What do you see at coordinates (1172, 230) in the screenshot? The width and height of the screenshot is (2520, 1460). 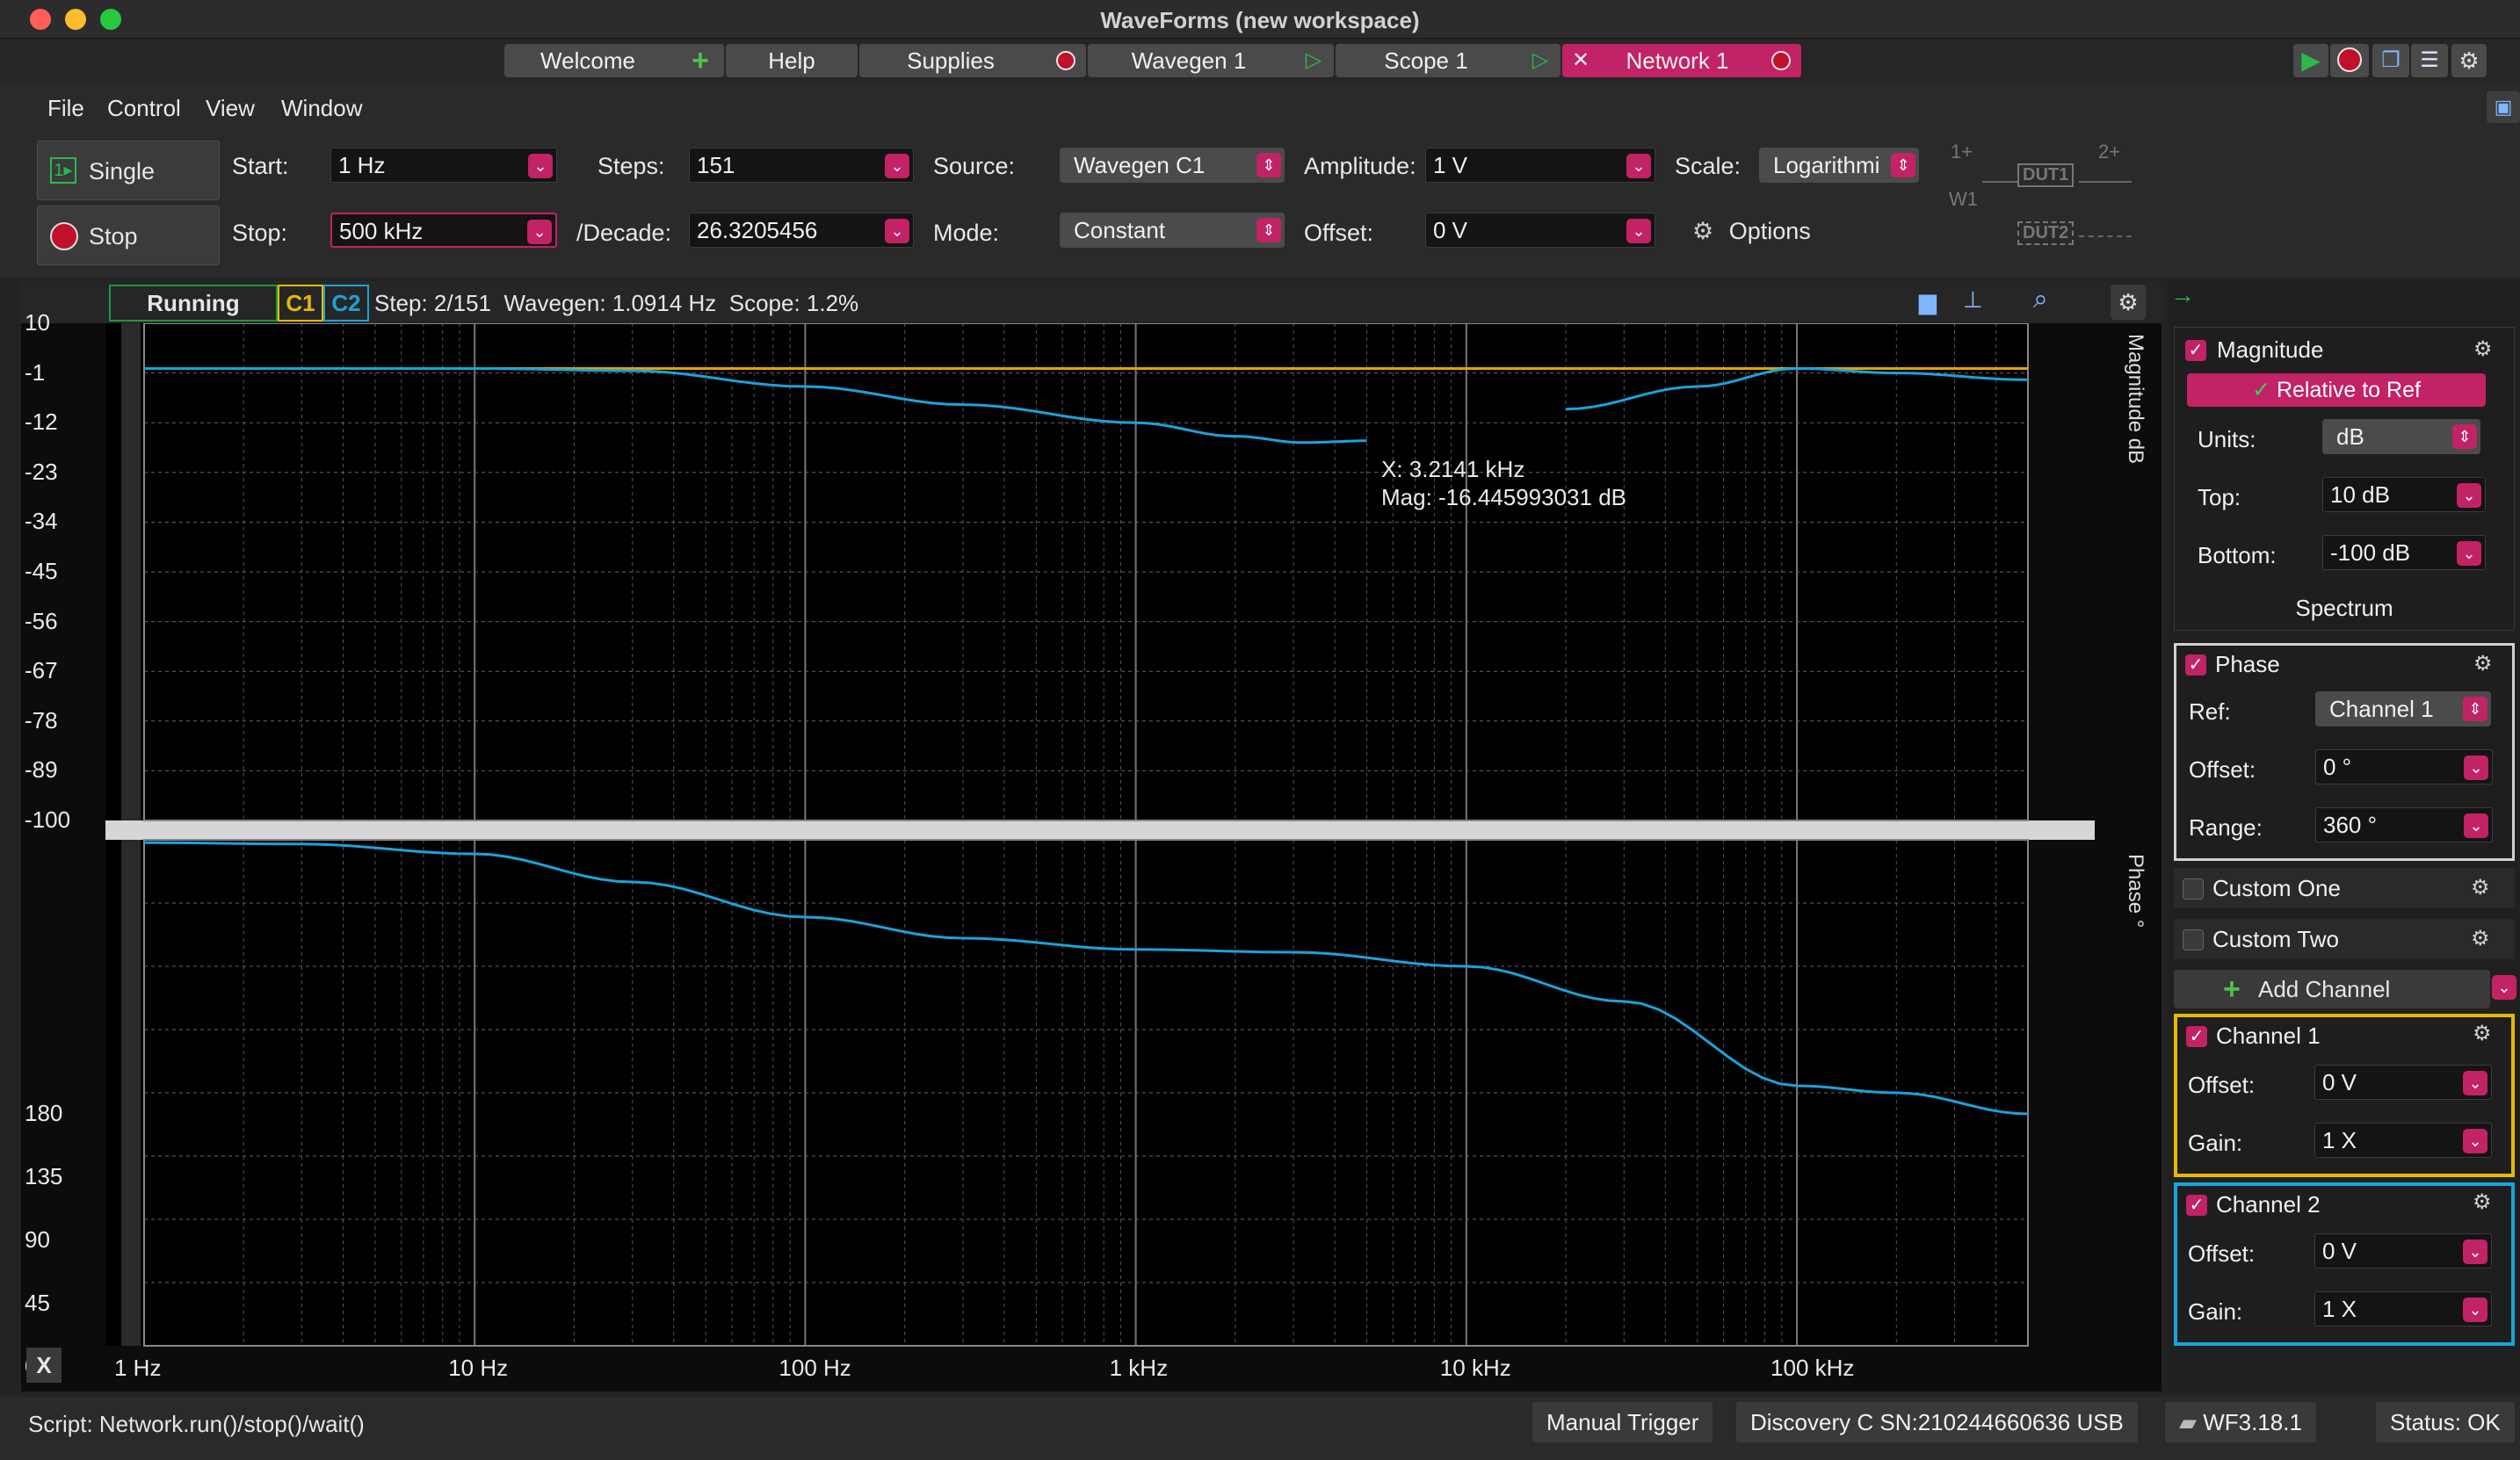 I see `mode-select: Constant ⇕` at bounding box center [1172, 230].